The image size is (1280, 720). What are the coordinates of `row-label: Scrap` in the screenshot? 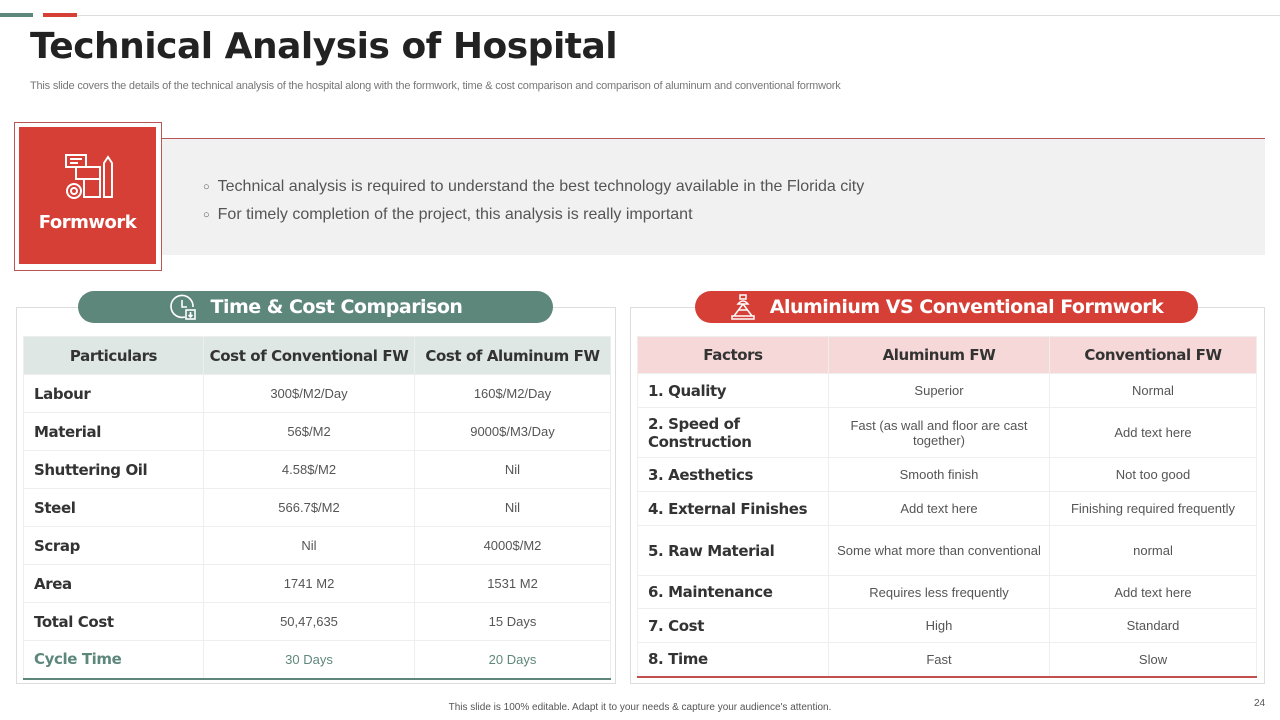 It's located at (113, 545).